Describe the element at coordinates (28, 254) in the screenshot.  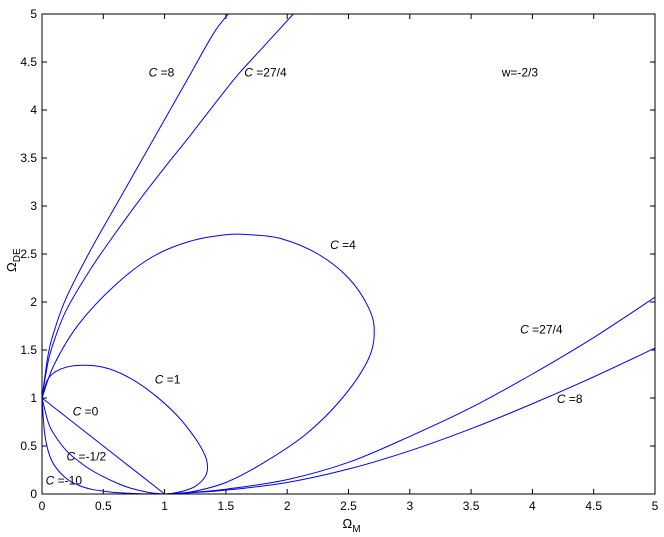
I see `y-tick-label: 2.5` at that location.